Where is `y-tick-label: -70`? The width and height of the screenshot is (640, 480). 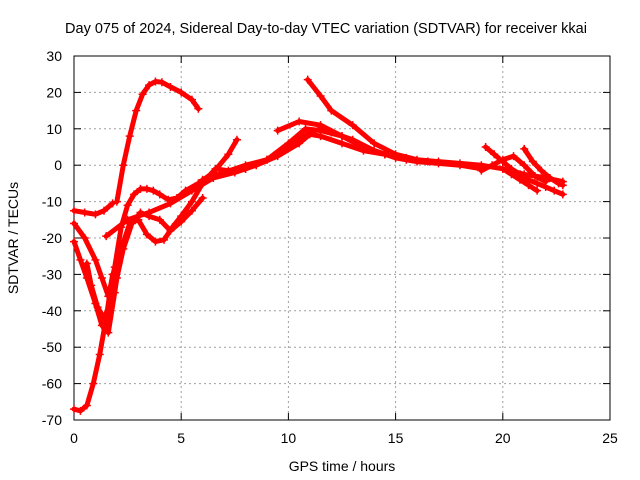
y-tick-label: -70 is located at coordinates (52, 420).